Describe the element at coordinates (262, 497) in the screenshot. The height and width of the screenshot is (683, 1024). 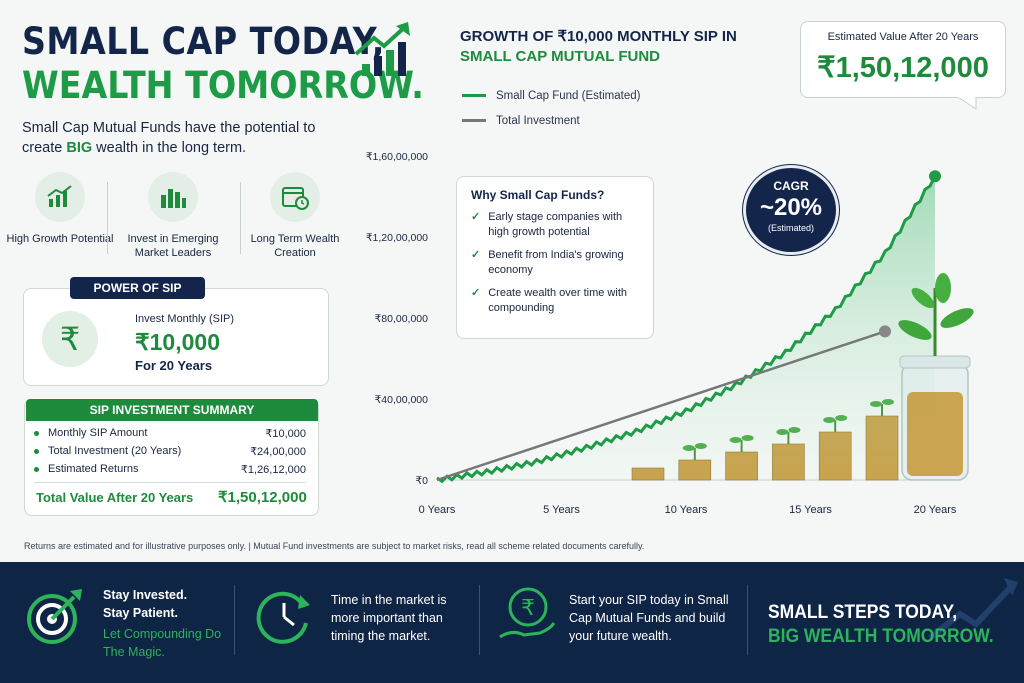
I see `summary-total-value: ₹1,50,12,000` at that location.